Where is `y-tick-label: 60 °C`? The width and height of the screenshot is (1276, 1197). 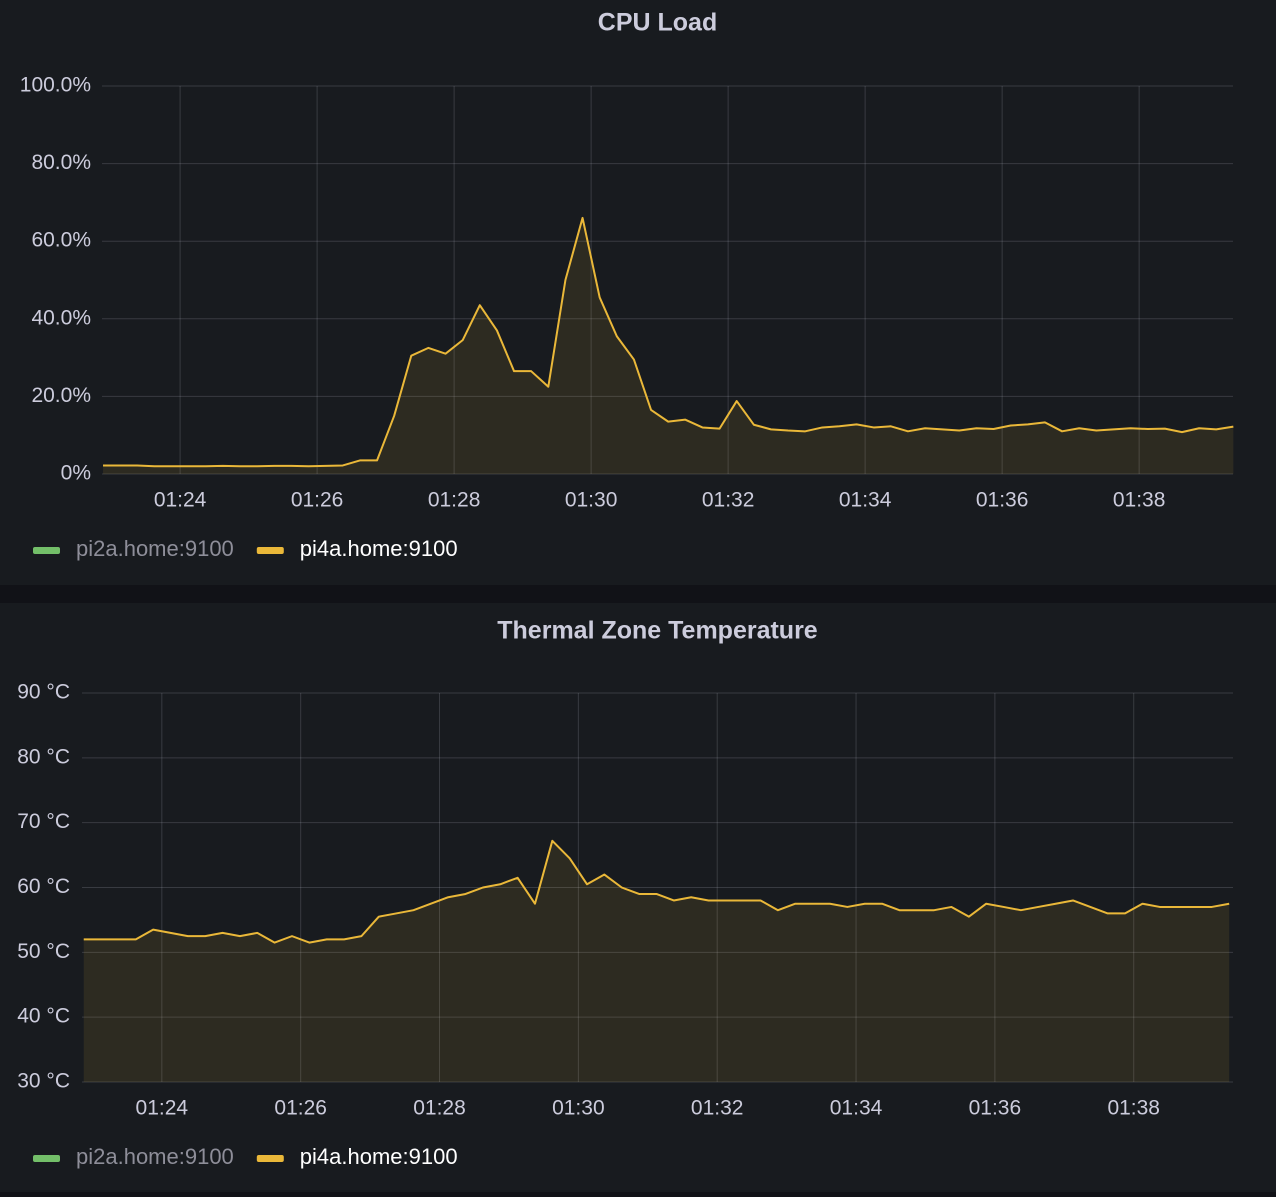 y-tick-label: 60 °C is located at coordinates (43, 886).